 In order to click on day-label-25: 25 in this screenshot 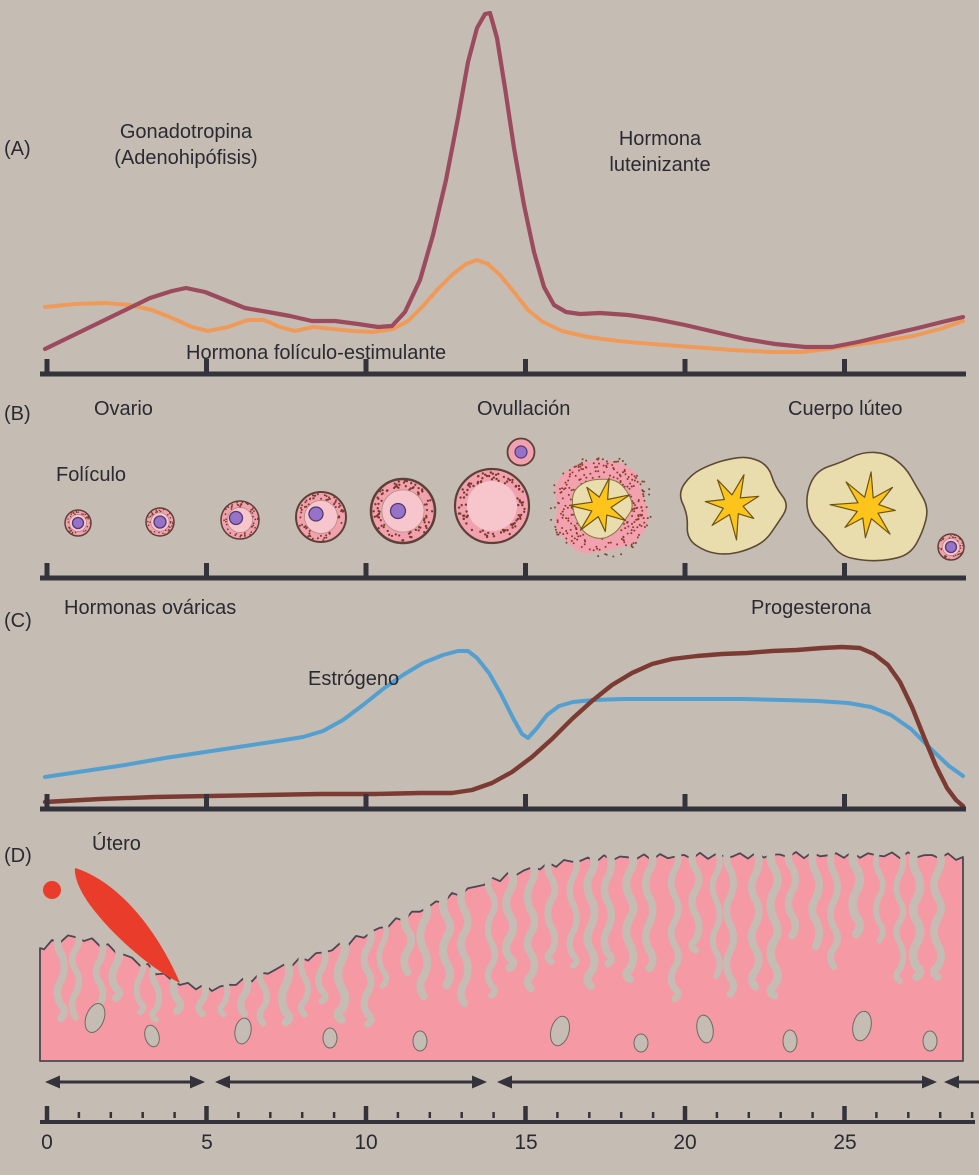, I will do `click(845, 1142)`.